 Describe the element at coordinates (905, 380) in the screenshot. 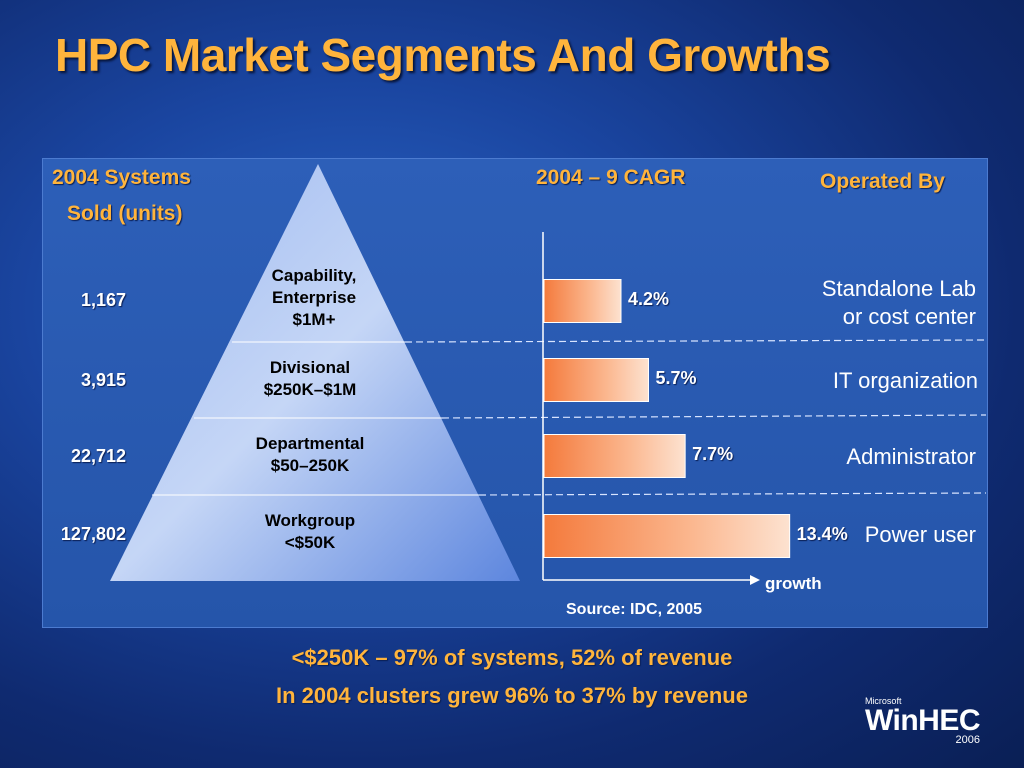

I see `operator-it: IT organization` at that location.